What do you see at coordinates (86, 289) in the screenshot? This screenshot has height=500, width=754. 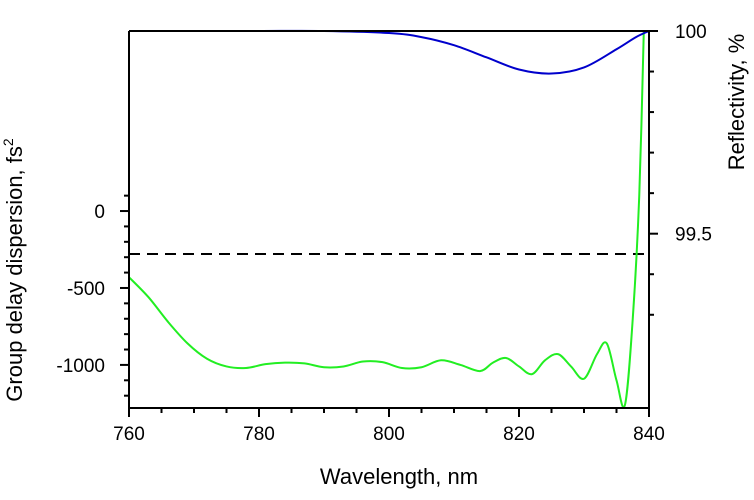 I see `y-left-tick-label: -500` at bounding box center [86, 289].